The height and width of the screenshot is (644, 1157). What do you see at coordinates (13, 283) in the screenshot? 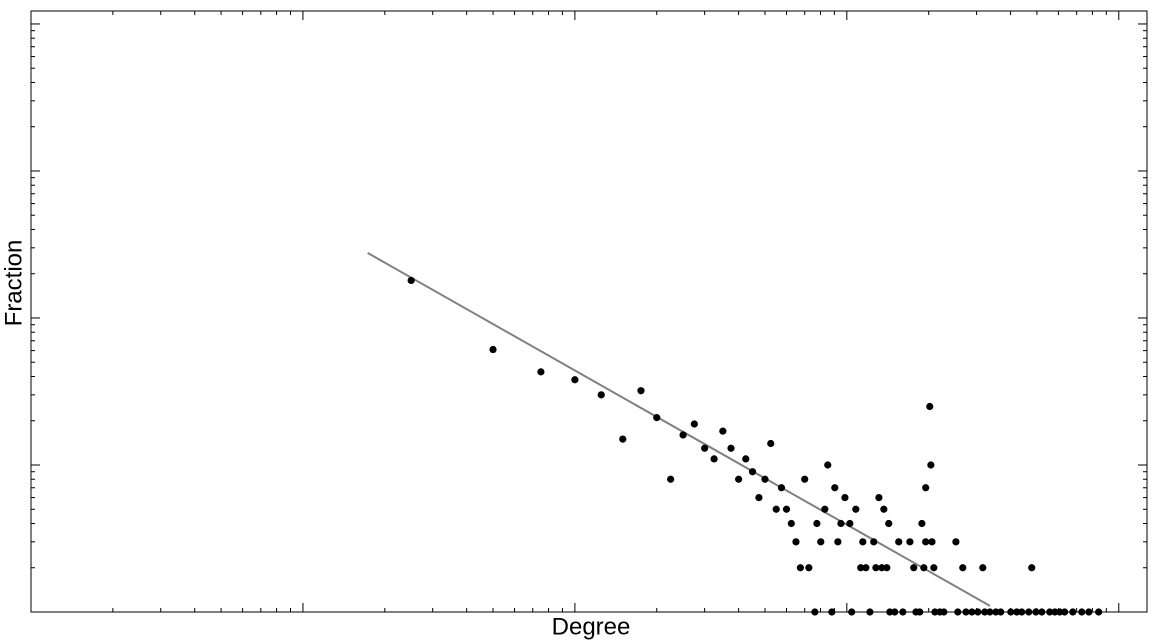
I see `y-axis-label: Fraction` at bounding box center [13, 283].